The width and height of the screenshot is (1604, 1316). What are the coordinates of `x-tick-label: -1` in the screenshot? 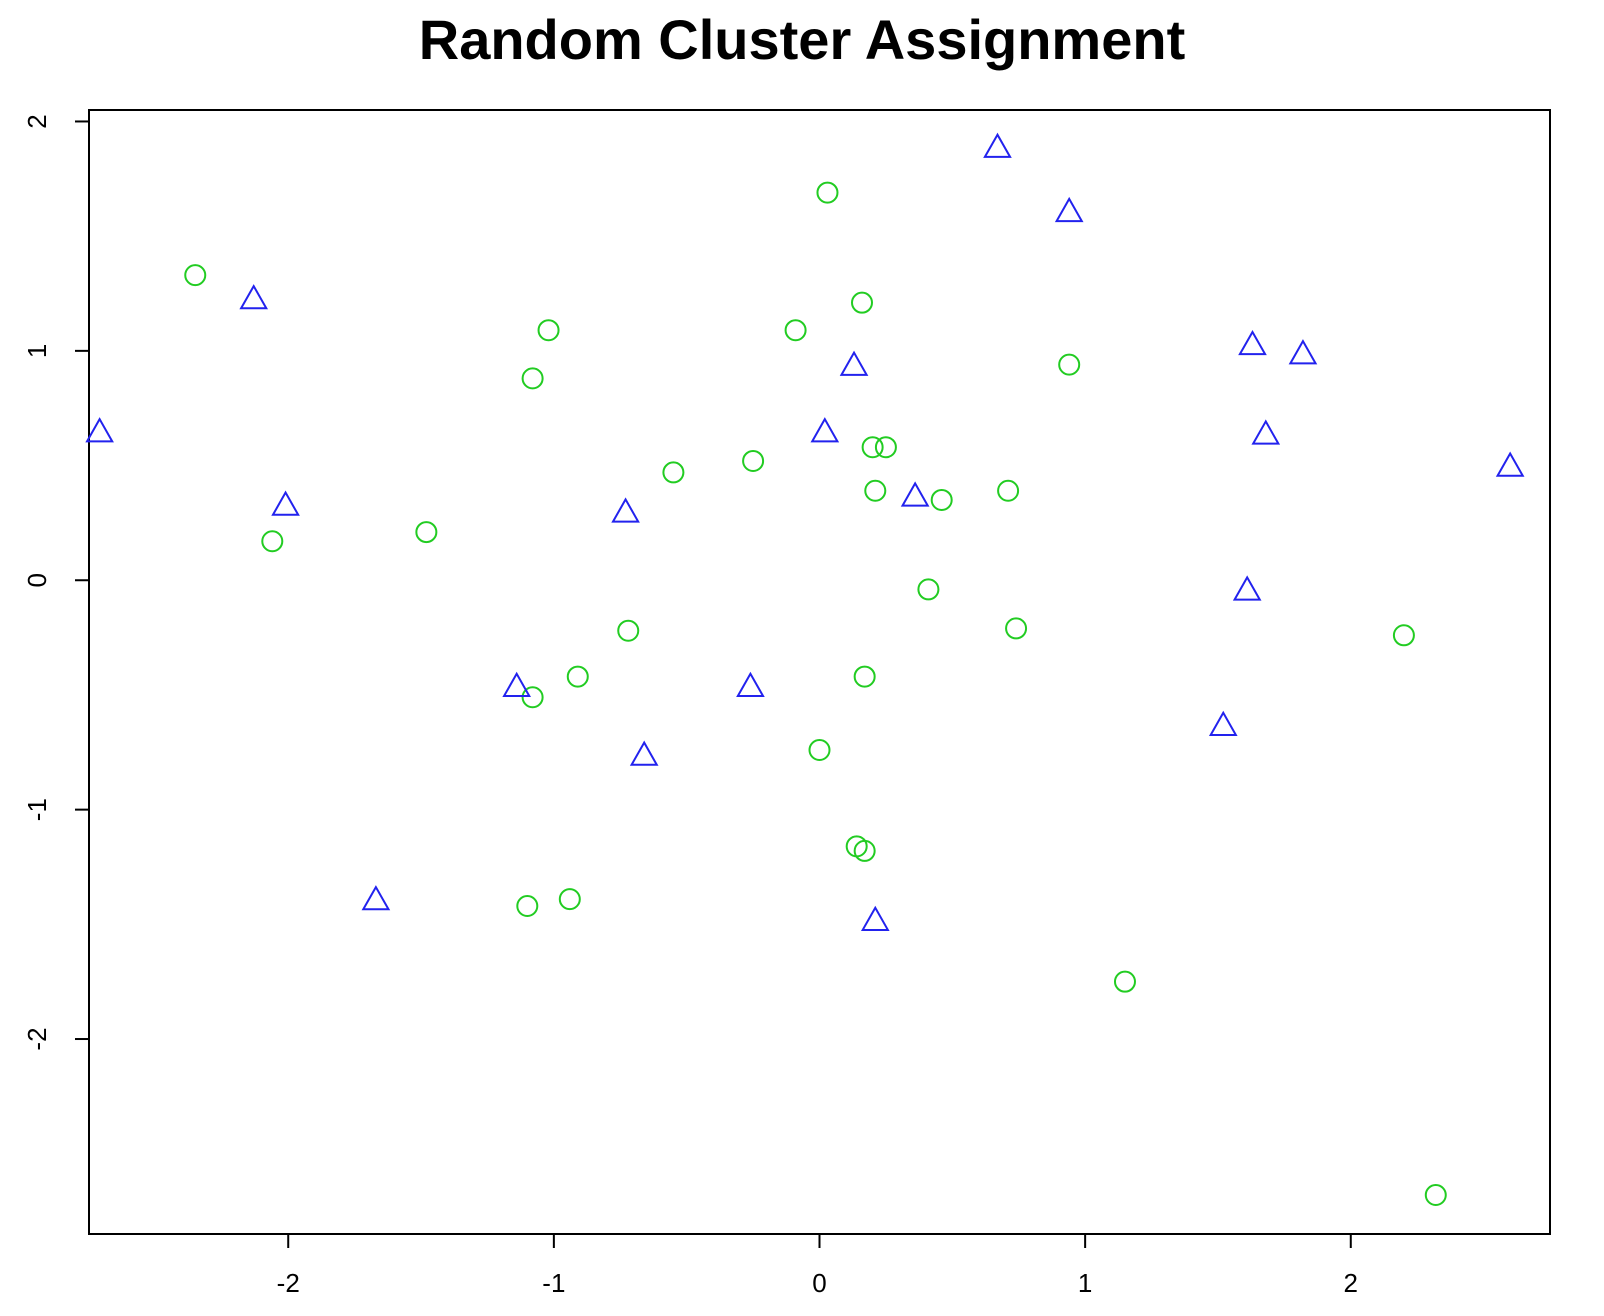 It's located at (553, 1283).